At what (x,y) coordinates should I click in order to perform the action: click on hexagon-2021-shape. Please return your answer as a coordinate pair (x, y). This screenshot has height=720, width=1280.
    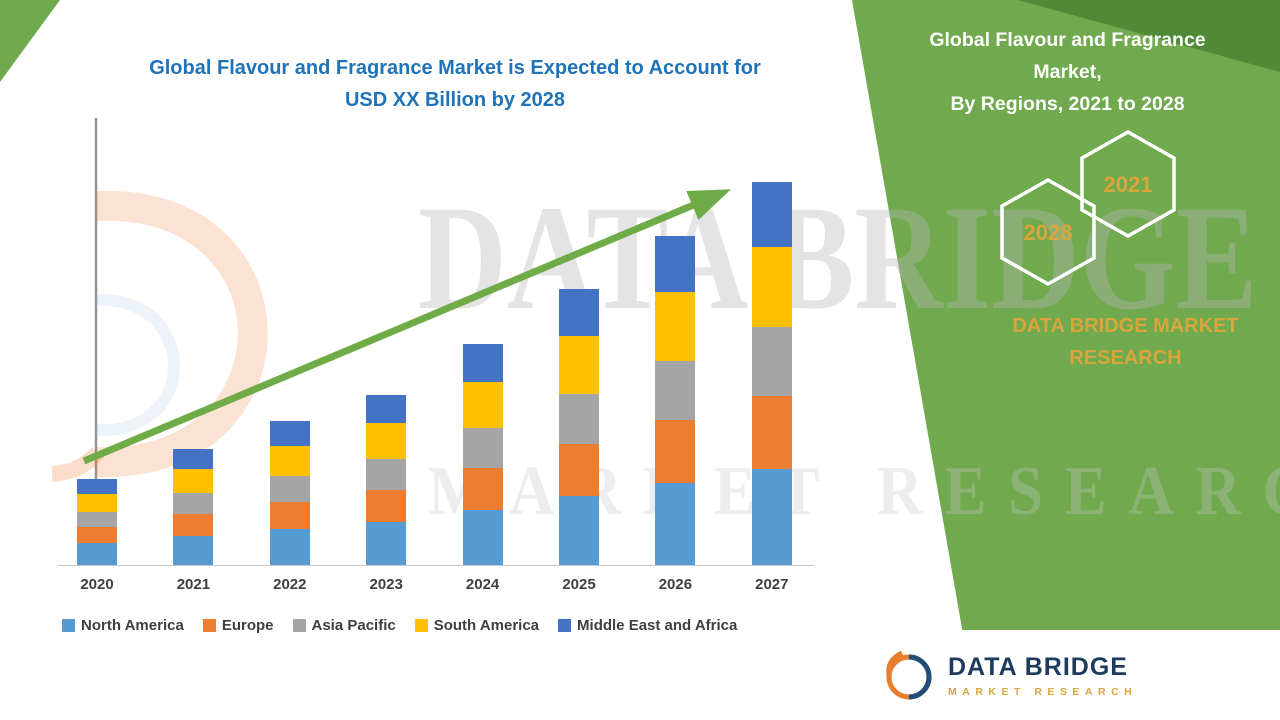
    Looking at the image, I should click on (1128, 184).